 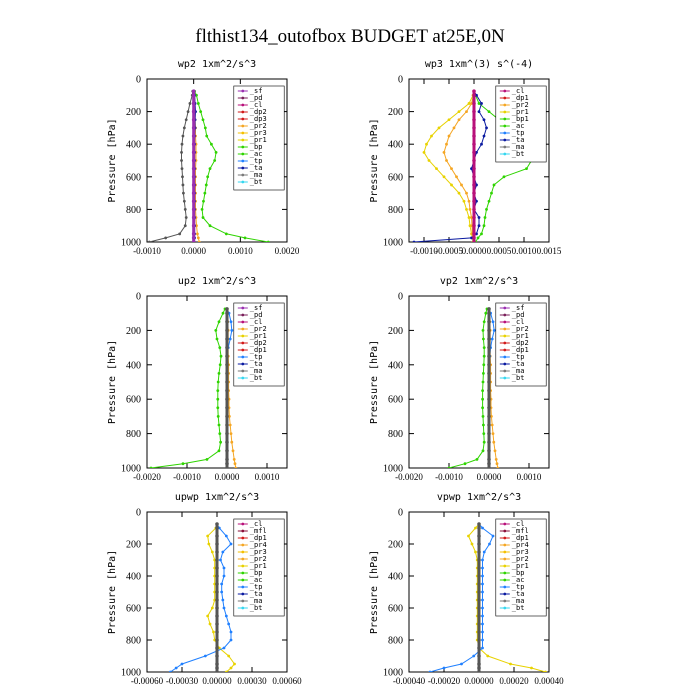 What do you see at coordinates (395, 145) in the screenshot?
I see `y-tick-label: 400` at bounding box center [395, 145].